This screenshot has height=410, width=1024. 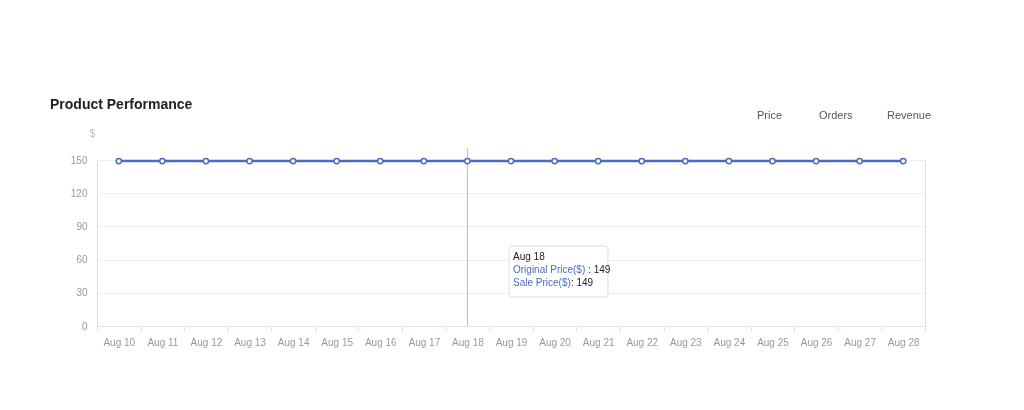 What do you see at coordinates (424, 342) in the screenshot?
I see `x-tick-label: Aug 17` at bounding box center [424, 342].